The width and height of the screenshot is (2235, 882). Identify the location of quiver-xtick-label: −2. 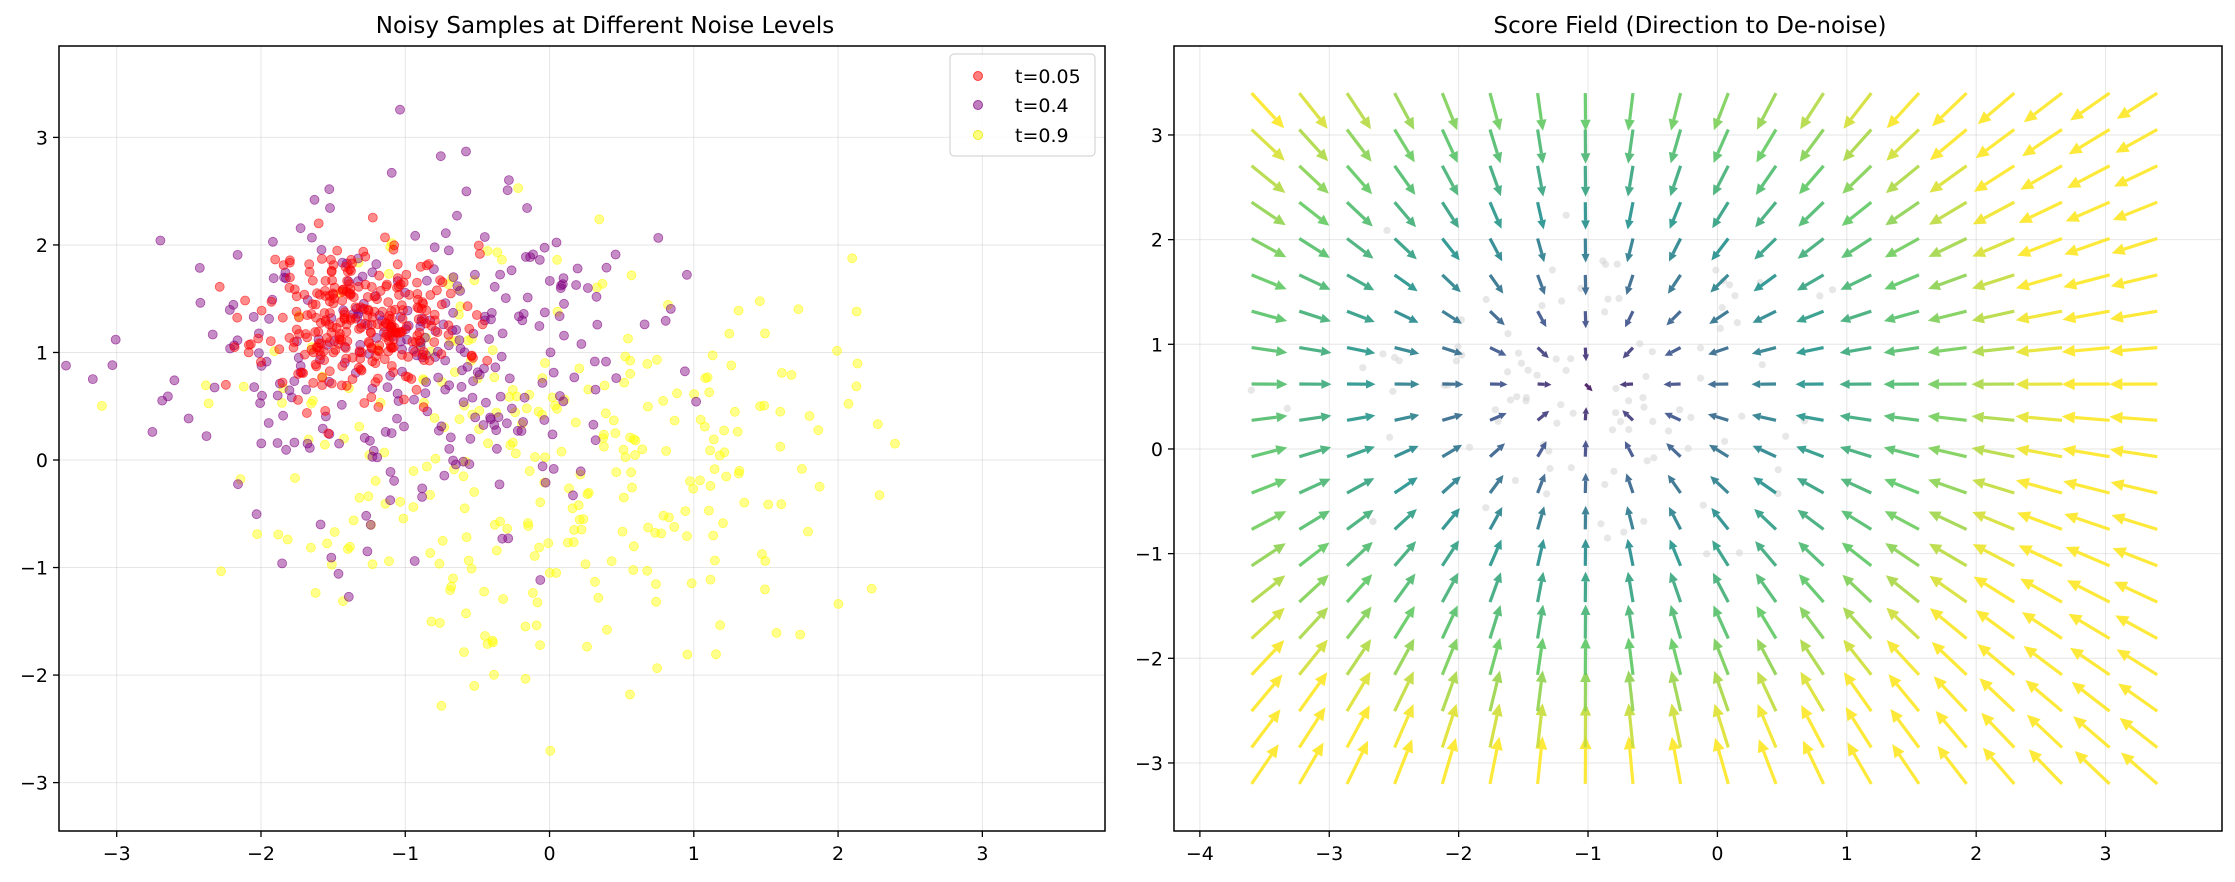
(1459, 854).